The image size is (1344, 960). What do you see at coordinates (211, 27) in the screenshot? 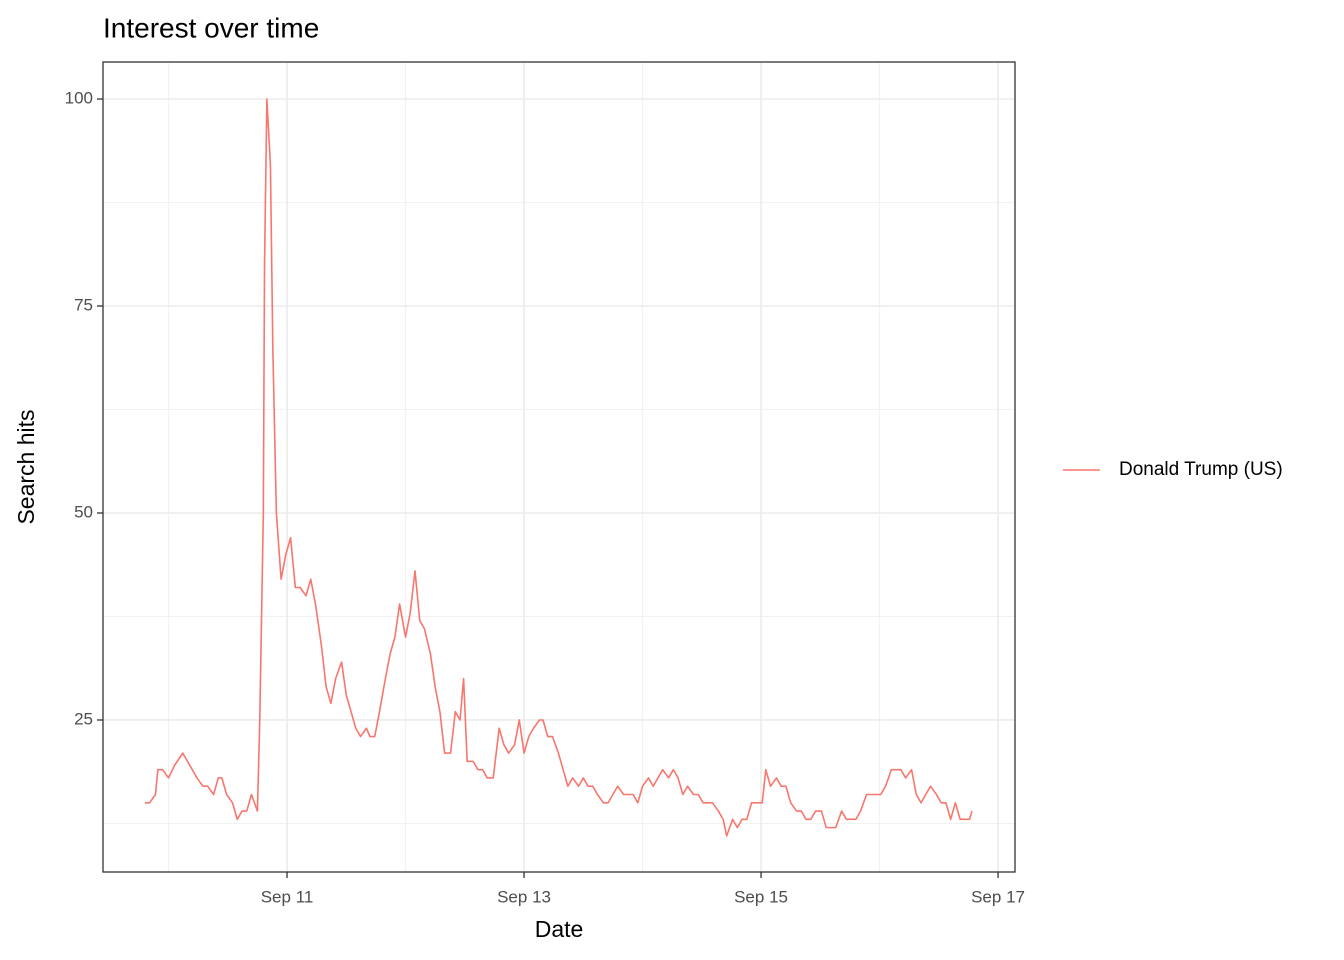
I see `chart-title: Interest over time` at bounding box center [211, 27].